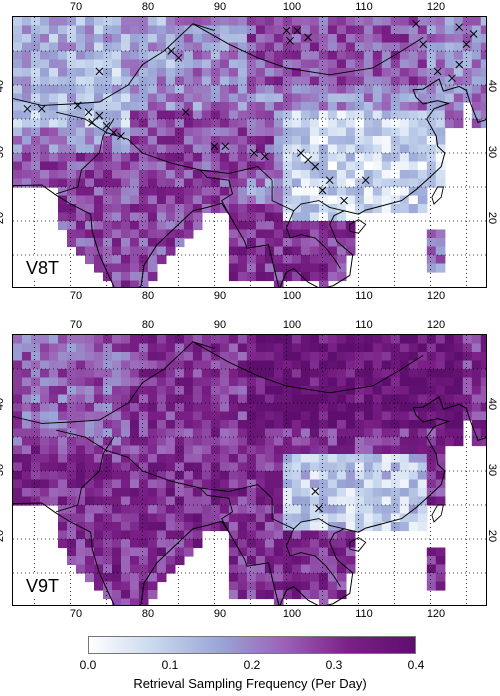  I want to click on top-tick-90: 90, so click(220, 325).